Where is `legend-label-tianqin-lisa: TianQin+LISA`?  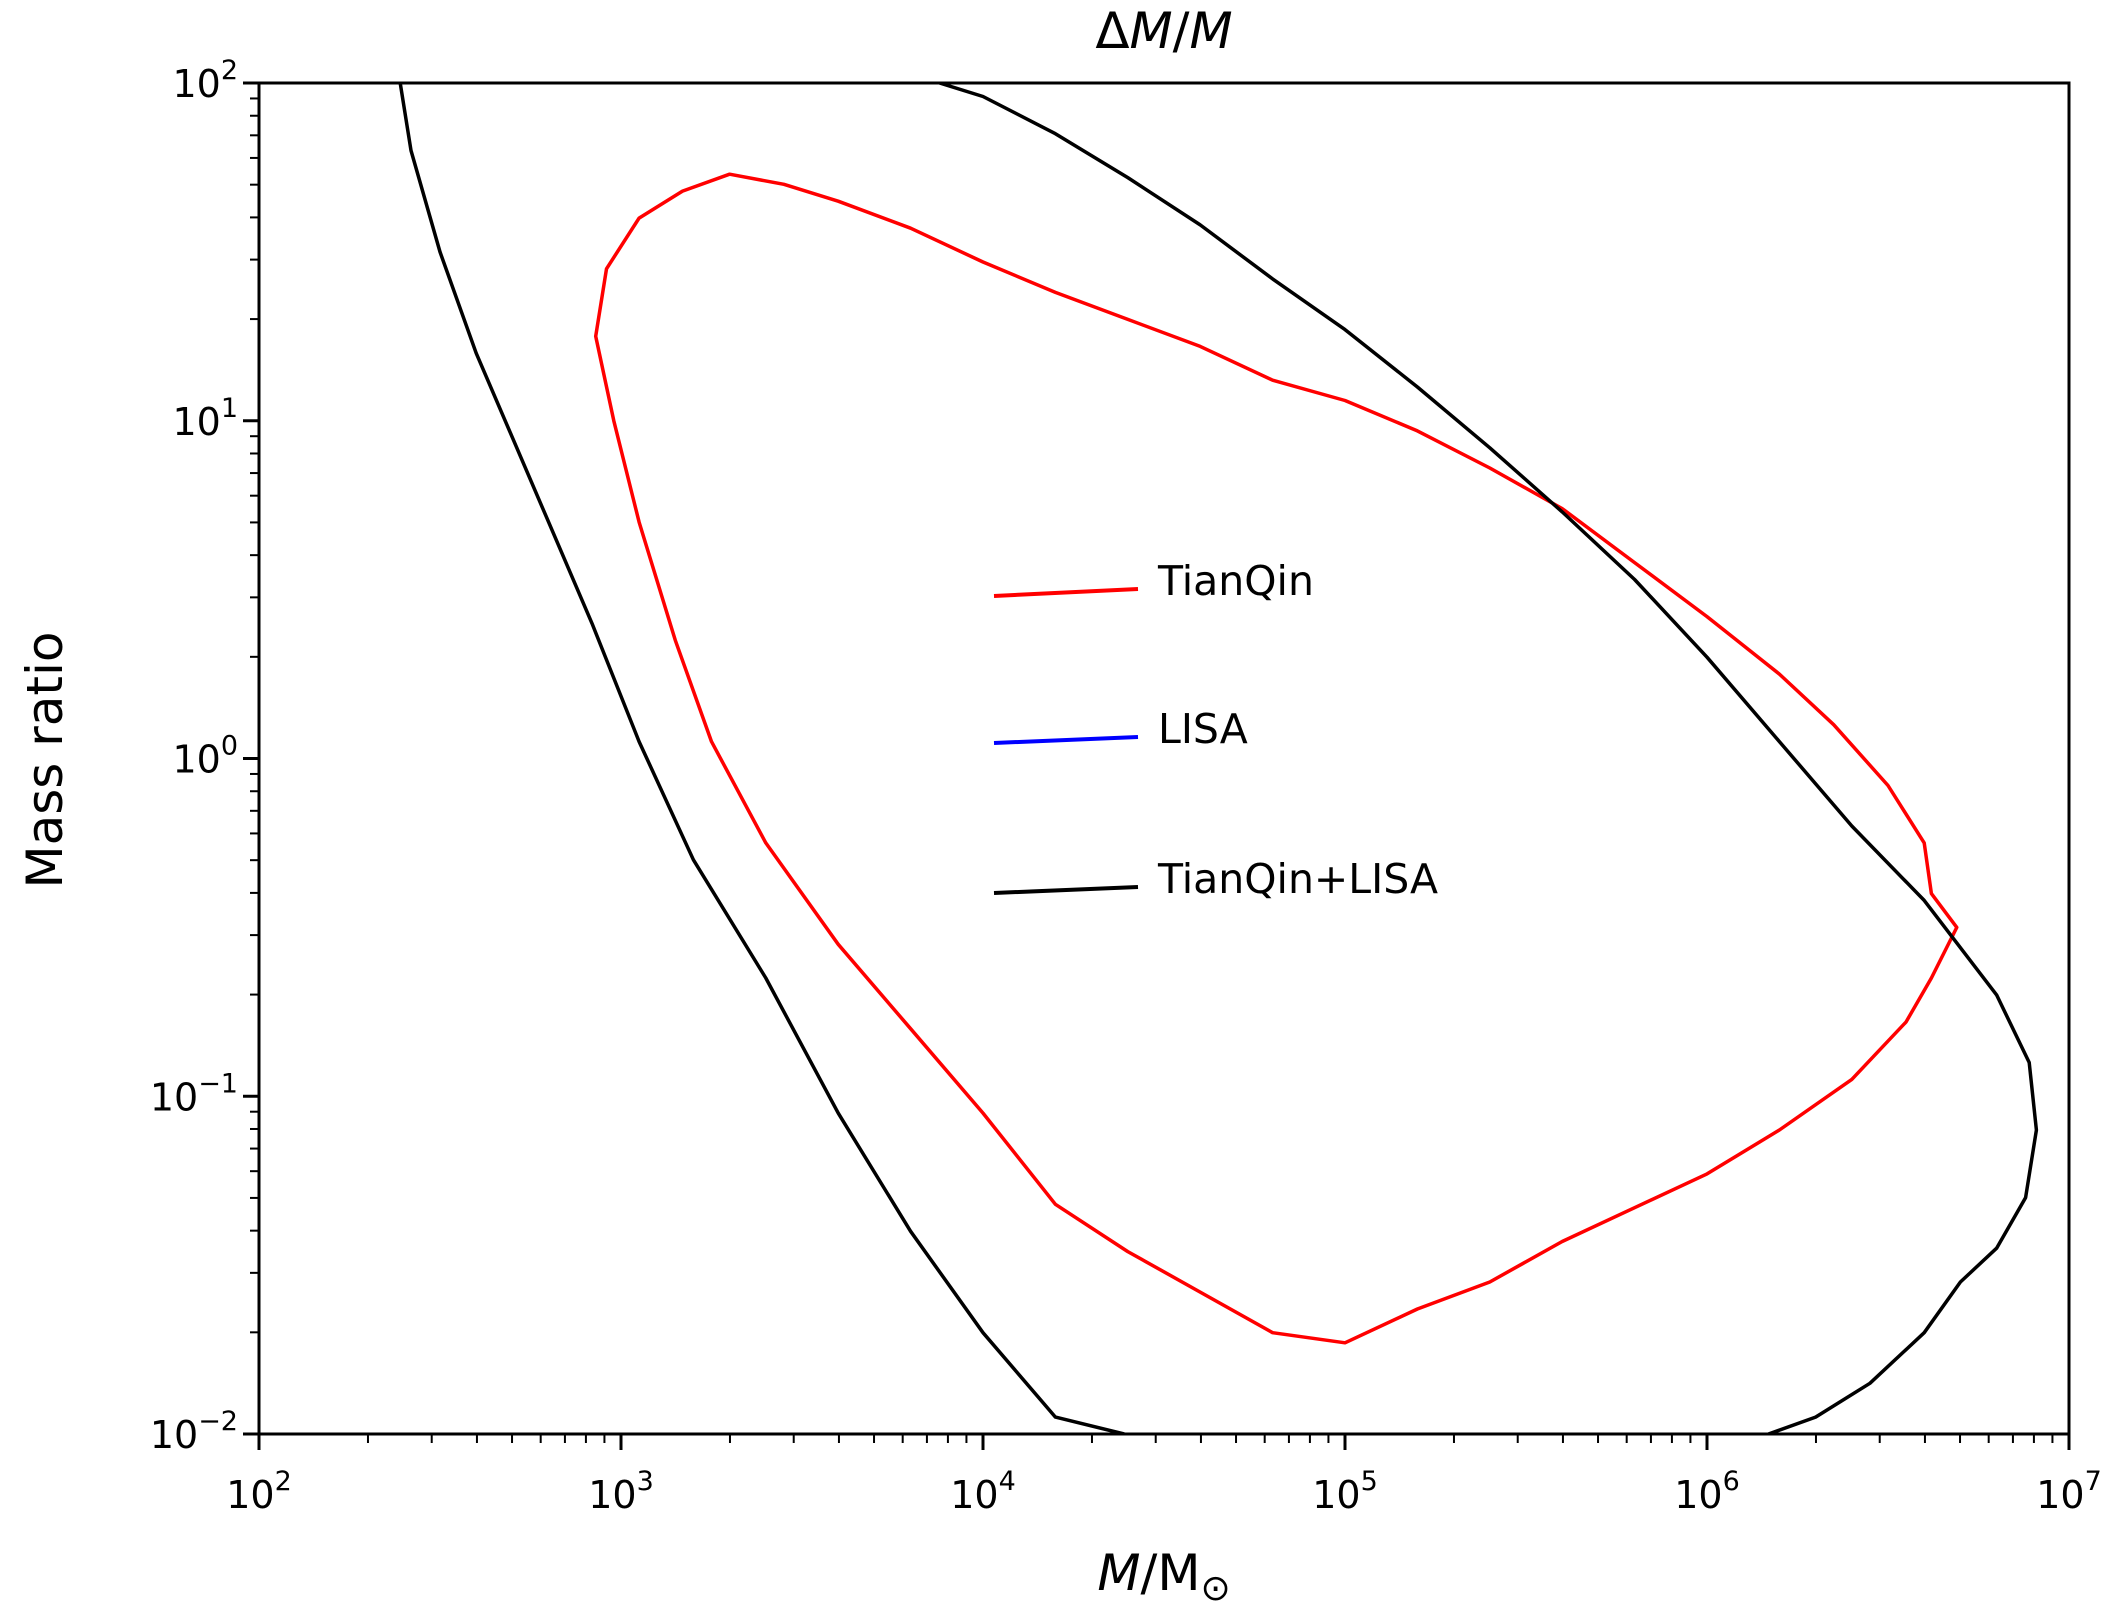 legend-label-tianqin-lisa: TianQin+LISA is located at coordinates (1297, 879).